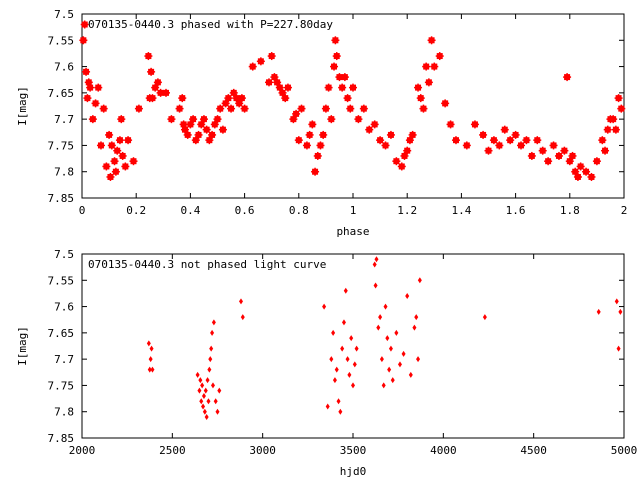  What do you see at coordinates (570, 210) in the screenshot?
I see `x-tick-label: 1.8` at bounding box center [570, 210].